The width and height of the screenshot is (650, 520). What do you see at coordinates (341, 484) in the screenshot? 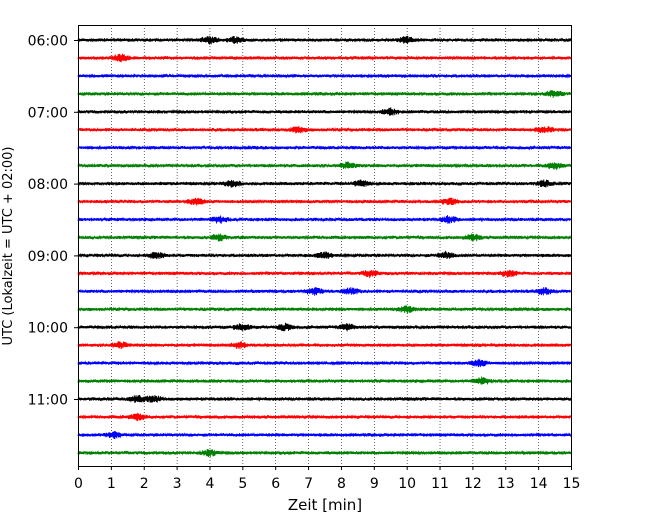
I see `x-tick-label: 8` at bounding box center [341, 484].